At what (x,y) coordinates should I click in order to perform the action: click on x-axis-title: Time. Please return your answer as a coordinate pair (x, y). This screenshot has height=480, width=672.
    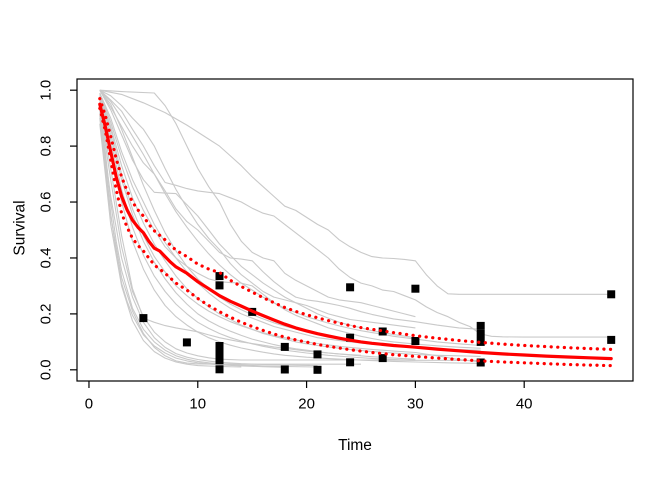
    Looking at the image, I should click on (355, 445).